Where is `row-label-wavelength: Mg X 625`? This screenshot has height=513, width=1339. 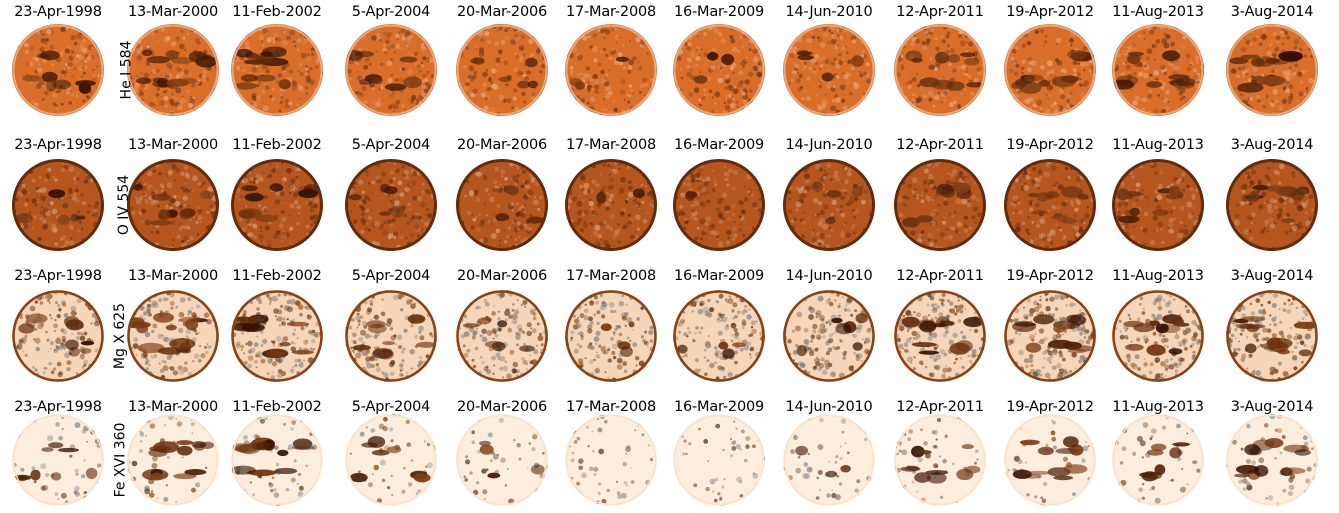
row-label-wavelength: Mg X 625 is located at coordinates (120, 336).